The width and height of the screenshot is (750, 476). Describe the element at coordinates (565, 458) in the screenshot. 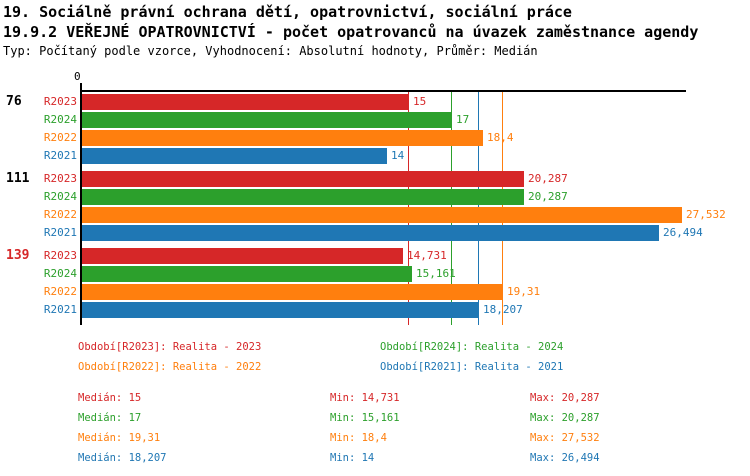

I see `stat-max-r2021: Max: 26,494` at that location.